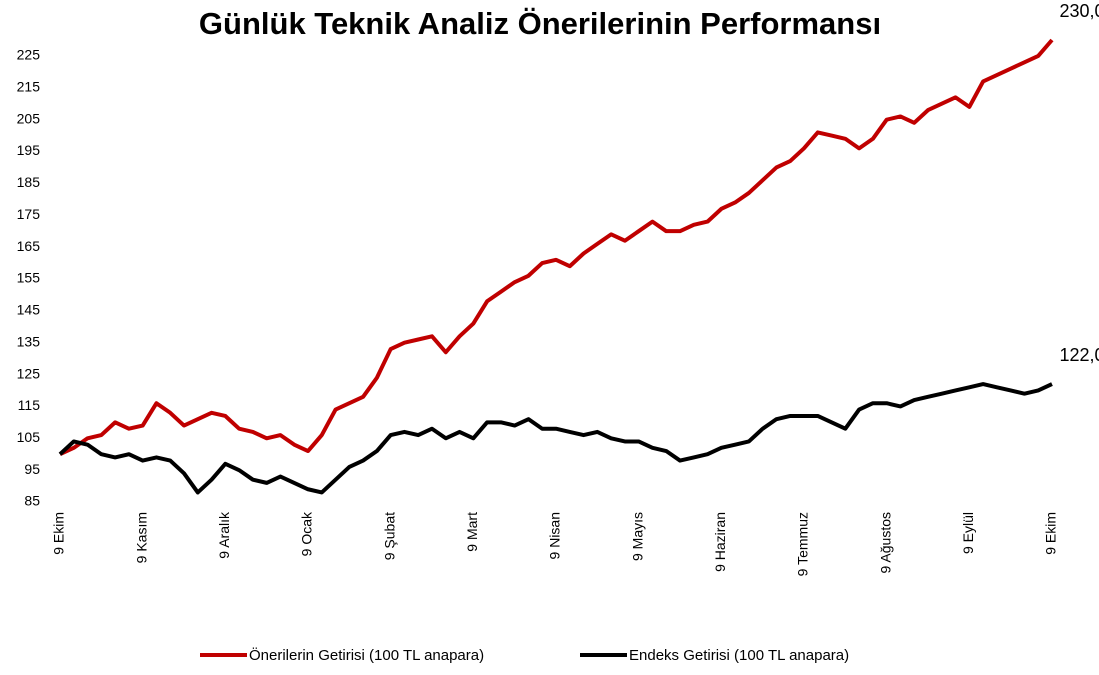 Image resolution: width=1099 pixels, height=675 pixels. What do you see at coordinates (555, 535) in the screenshot?
I see `x-tick-label: 9 Nisan` at bounding box center [555, 535].